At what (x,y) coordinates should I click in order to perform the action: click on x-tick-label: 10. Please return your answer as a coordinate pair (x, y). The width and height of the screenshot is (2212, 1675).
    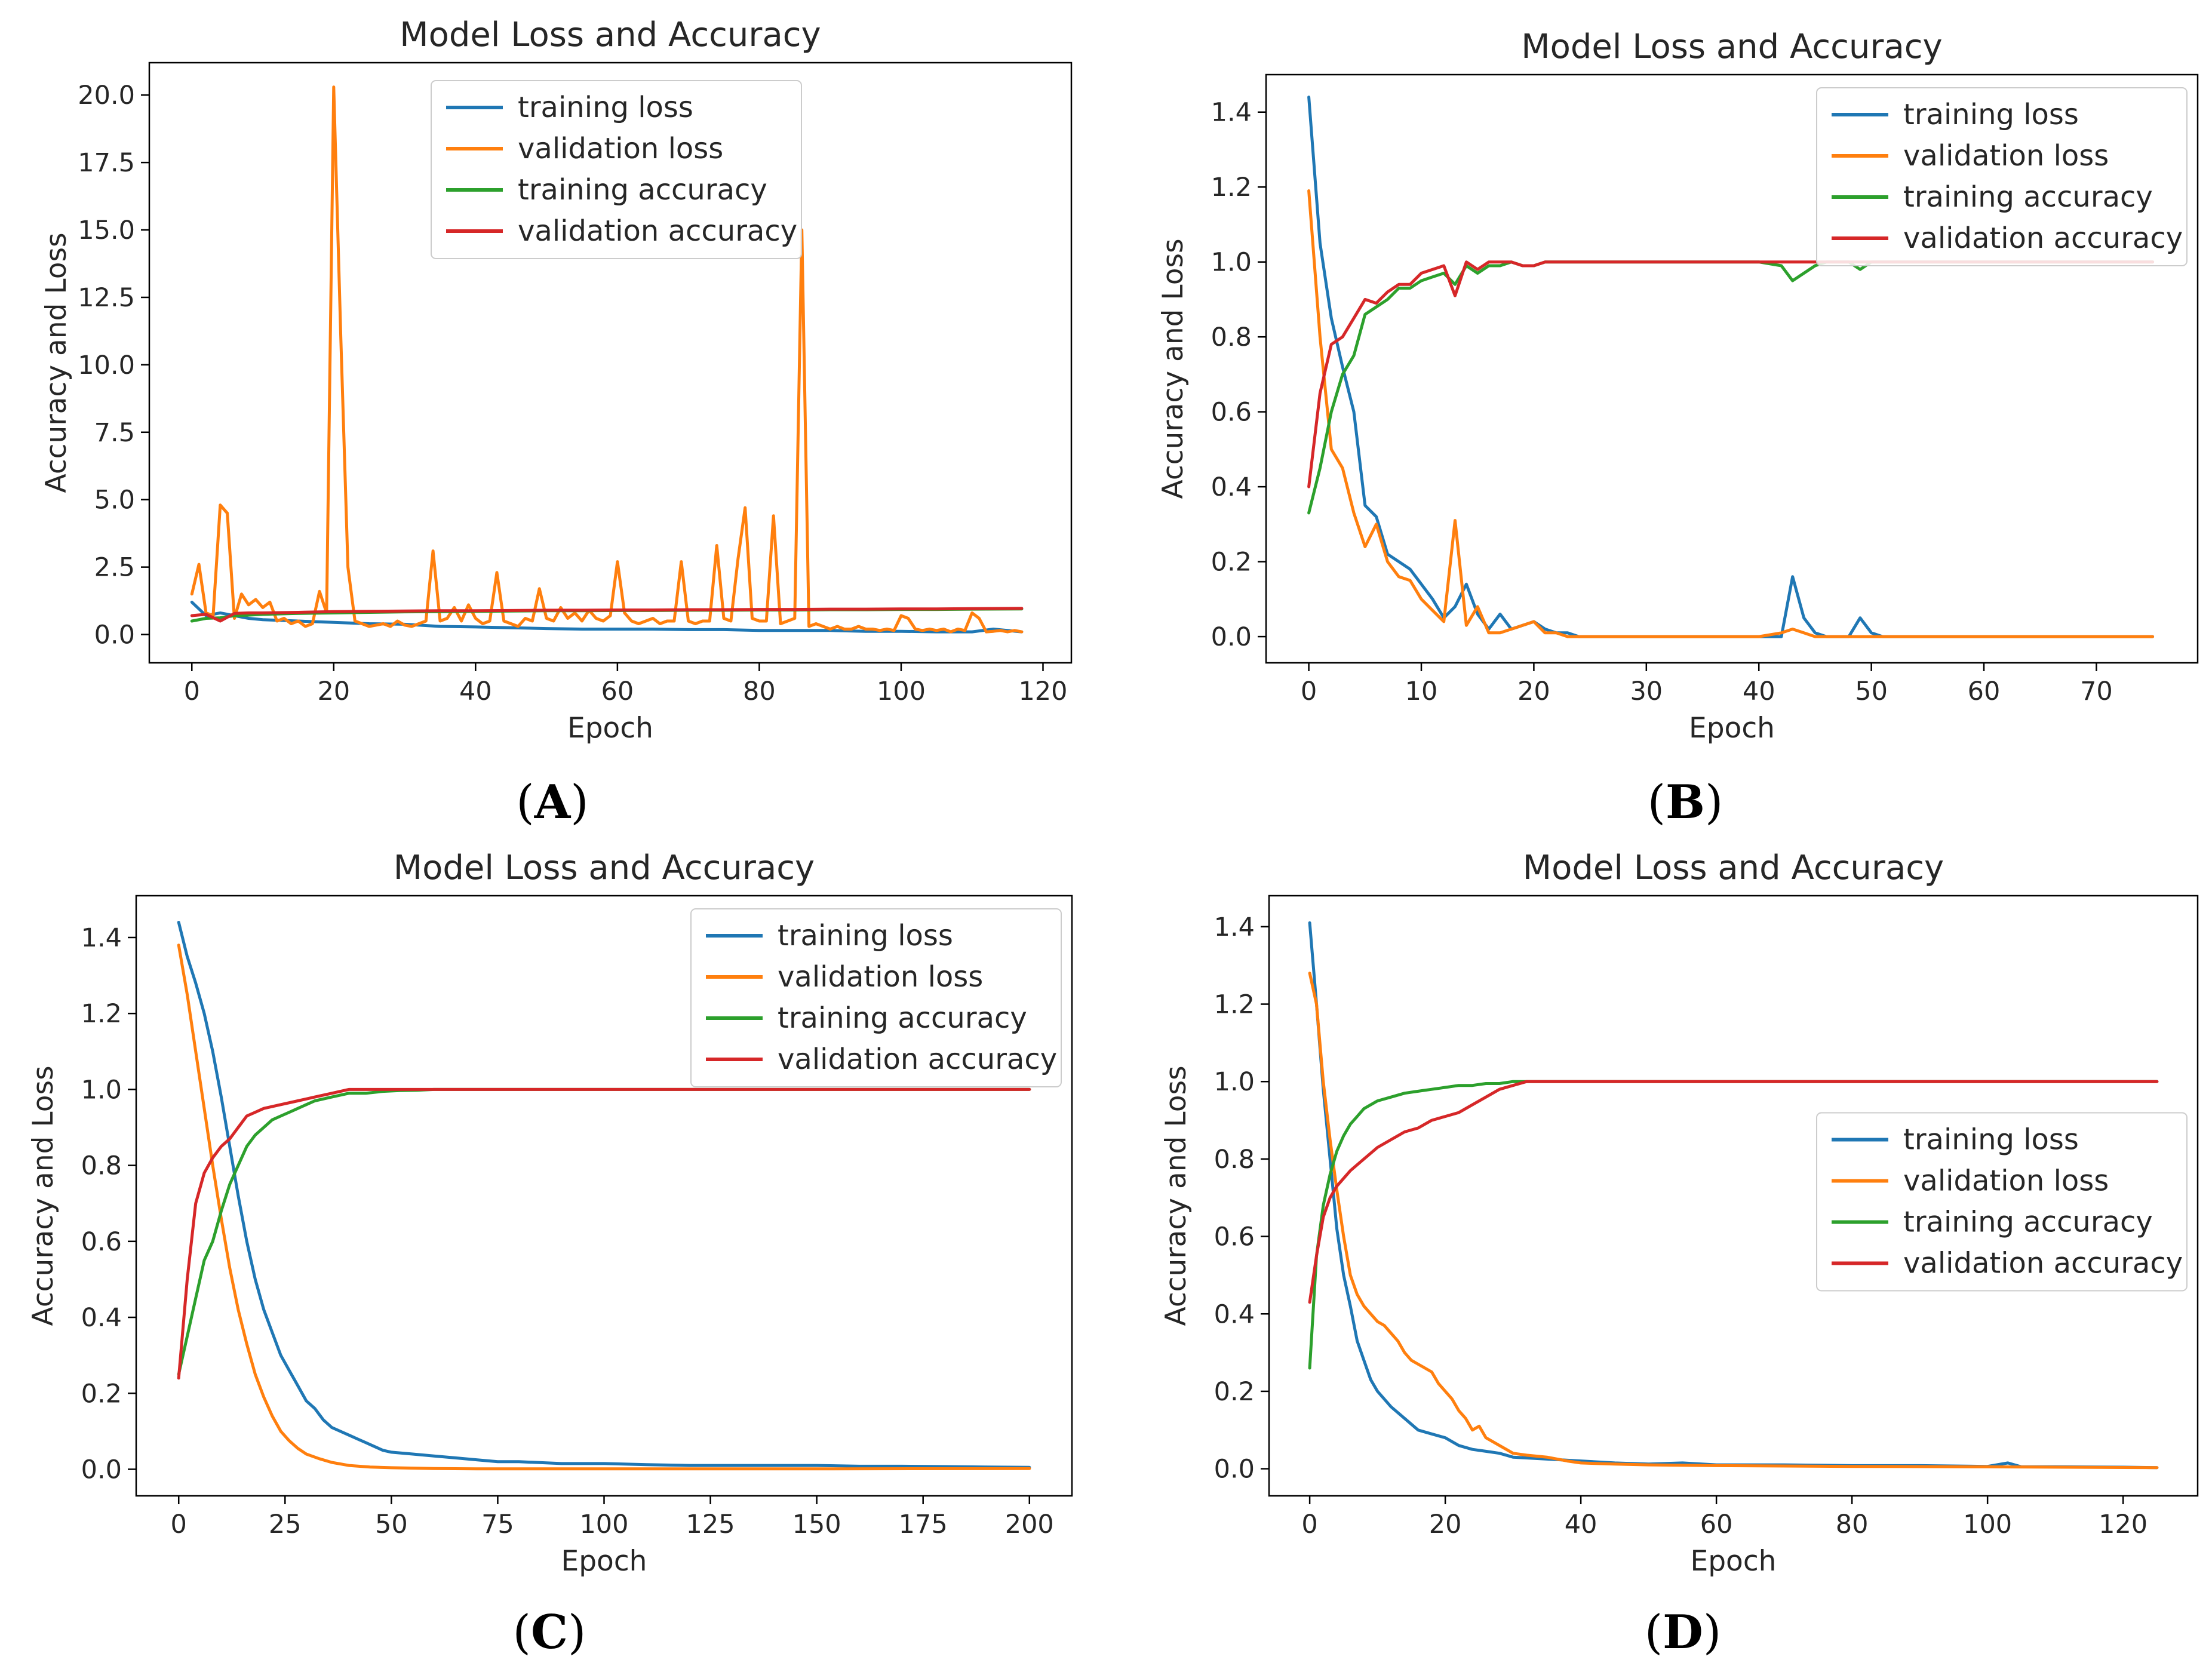
    Looking at the image, I should click on (1422, 691).